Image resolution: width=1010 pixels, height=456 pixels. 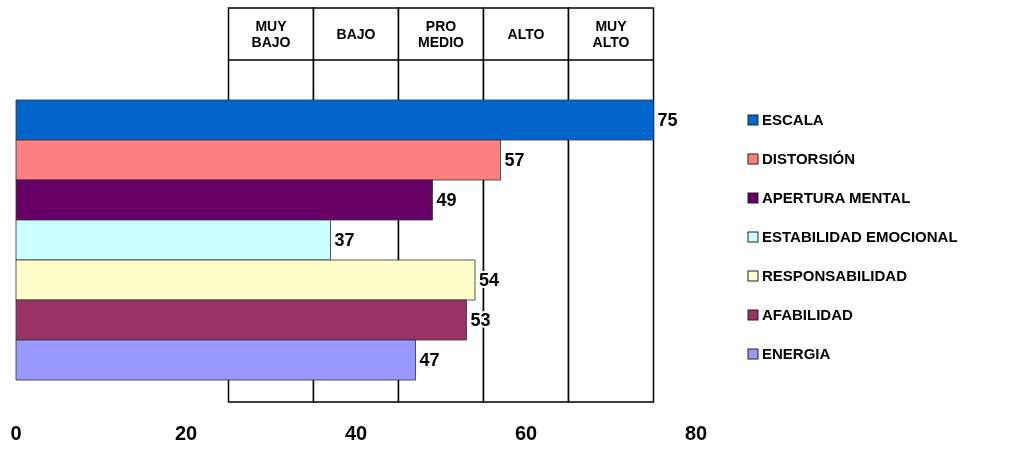 What do you see at coordinates (16, 433) in the screenshot?
I see `x-tick-label: 0` at bounding box center [16, 433].